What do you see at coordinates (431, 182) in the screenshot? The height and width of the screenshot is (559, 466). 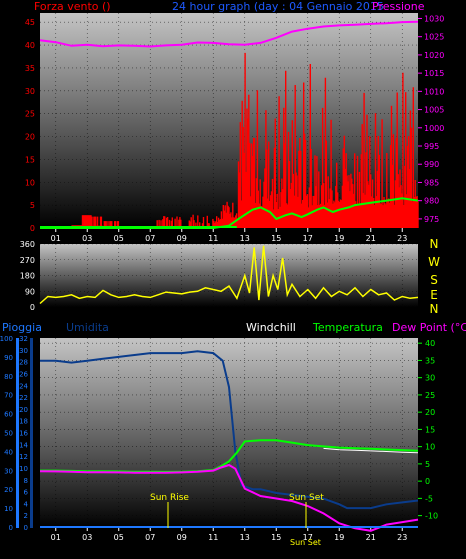 I see `pressure-tick-label: 985` at bounding box center [431, 182].